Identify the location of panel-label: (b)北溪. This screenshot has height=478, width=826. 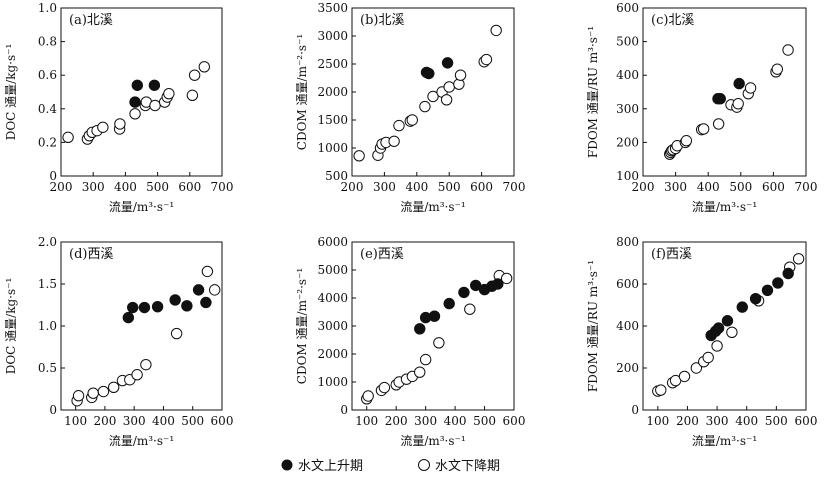
(382, 20).